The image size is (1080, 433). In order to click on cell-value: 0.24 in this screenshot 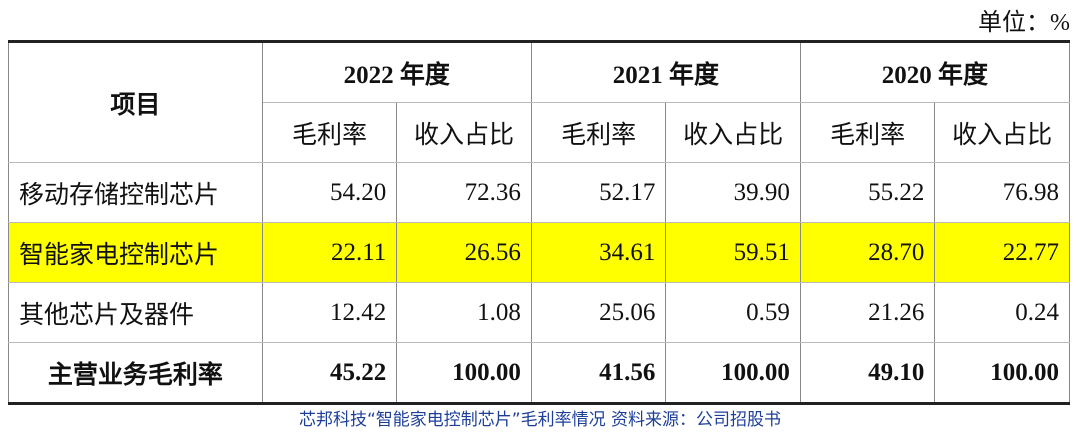, I will do `click(1002, 312)`.